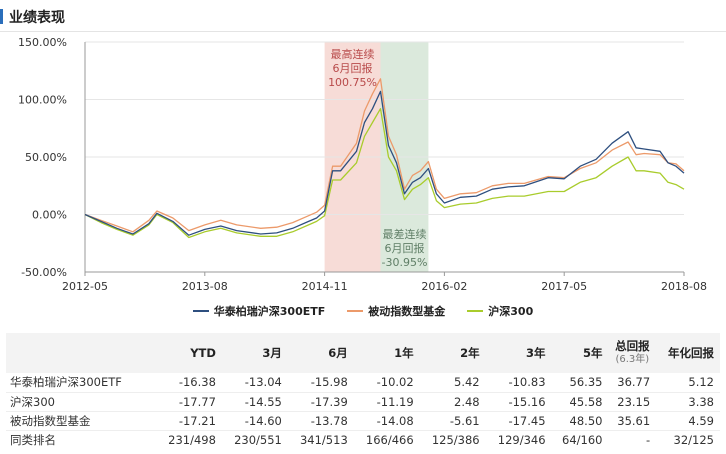 This screenshot has height=454, width=726. I want to click on x-tick-label: 2017-05, so click(564, 286).